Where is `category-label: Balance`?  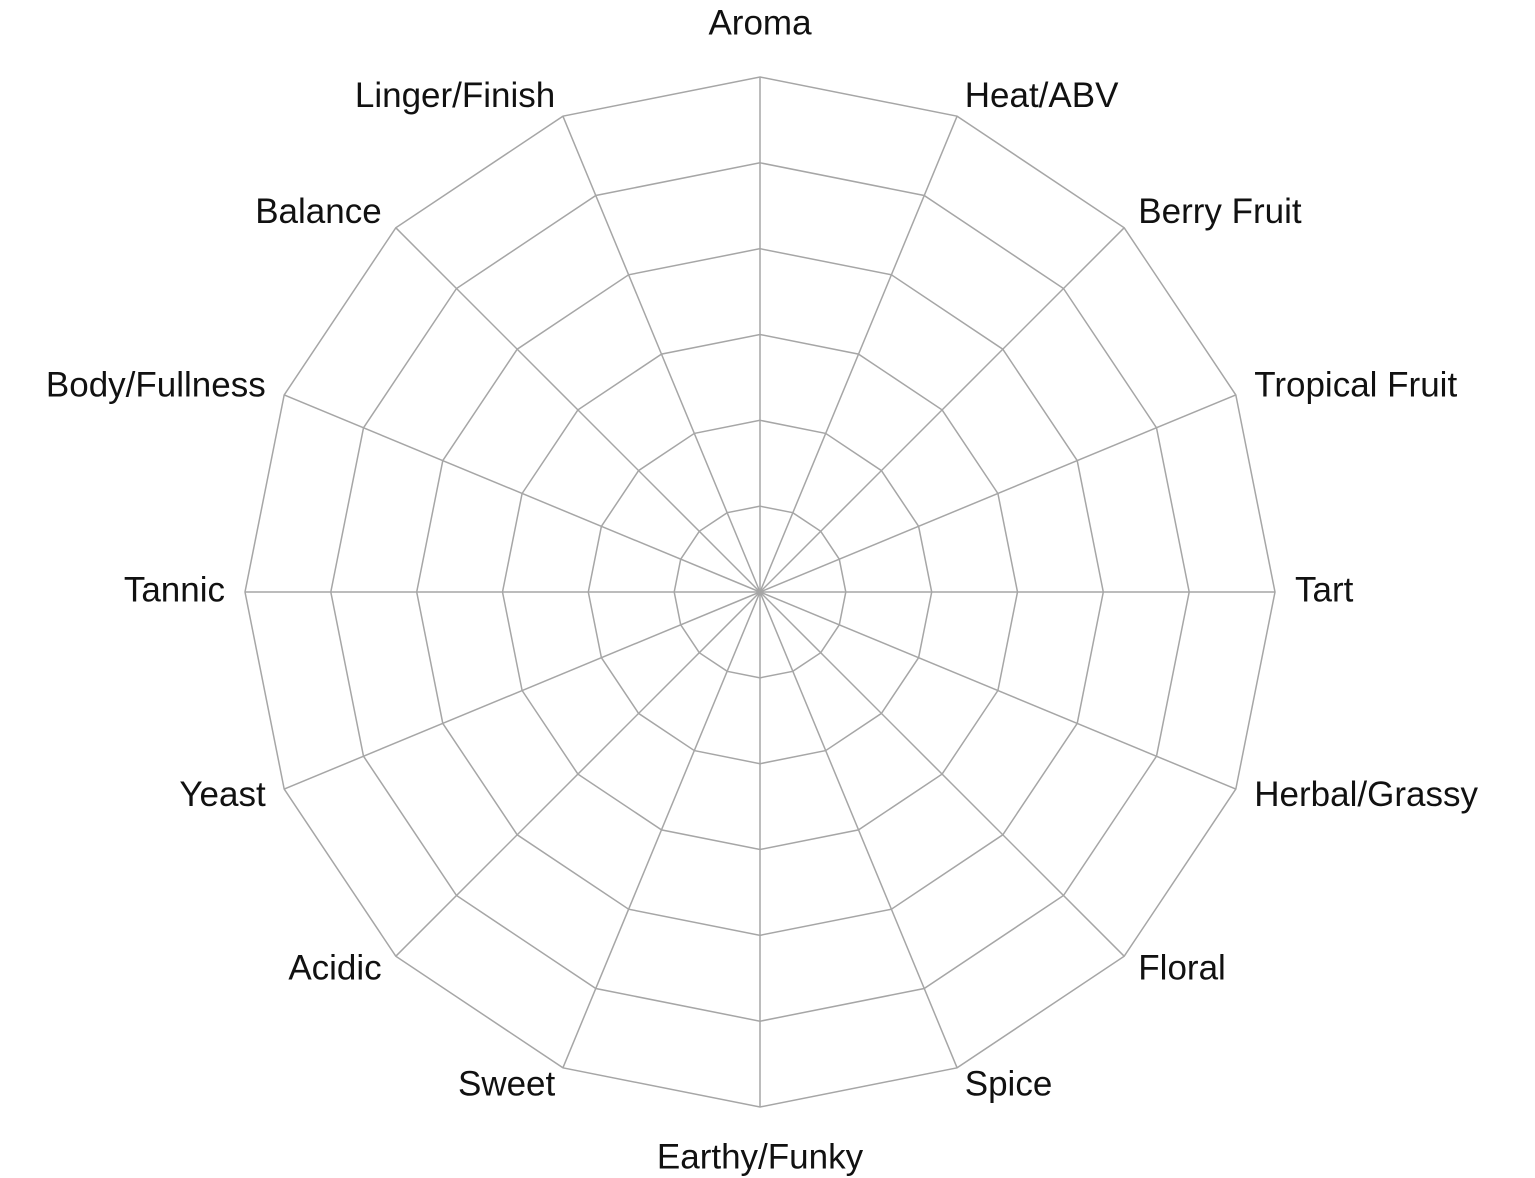 category-label: Balance is located at coordinates (318, 211).